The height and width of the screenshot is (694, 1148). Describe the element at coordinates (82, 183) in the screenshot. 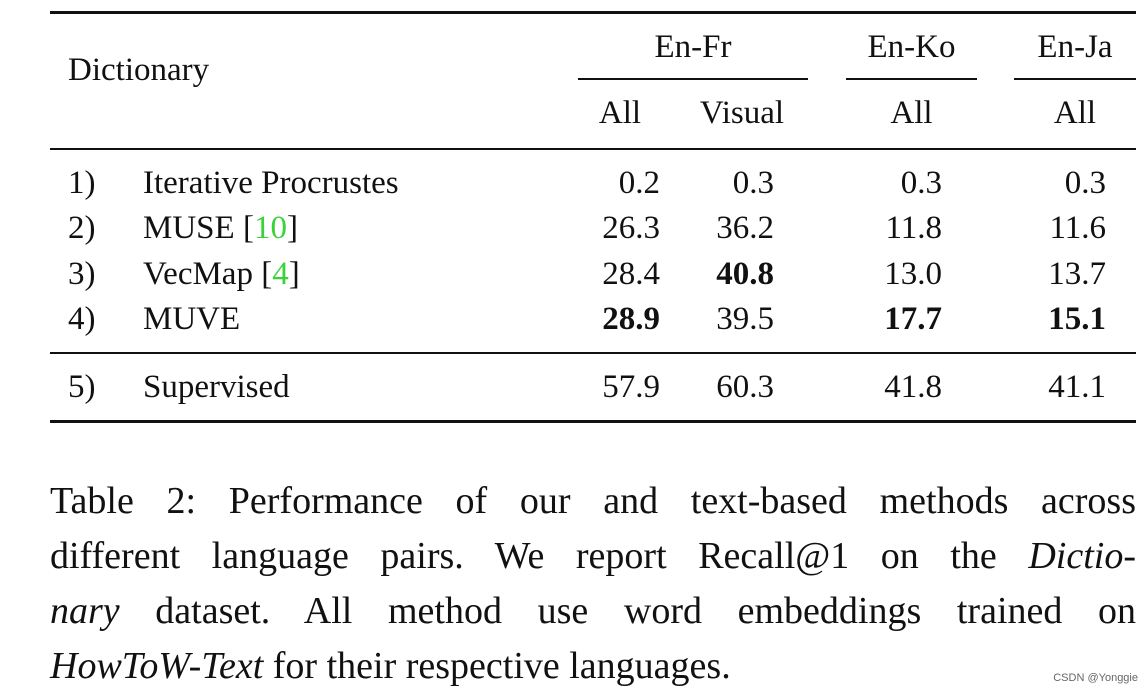

I see `row-index: 1)` at that location.